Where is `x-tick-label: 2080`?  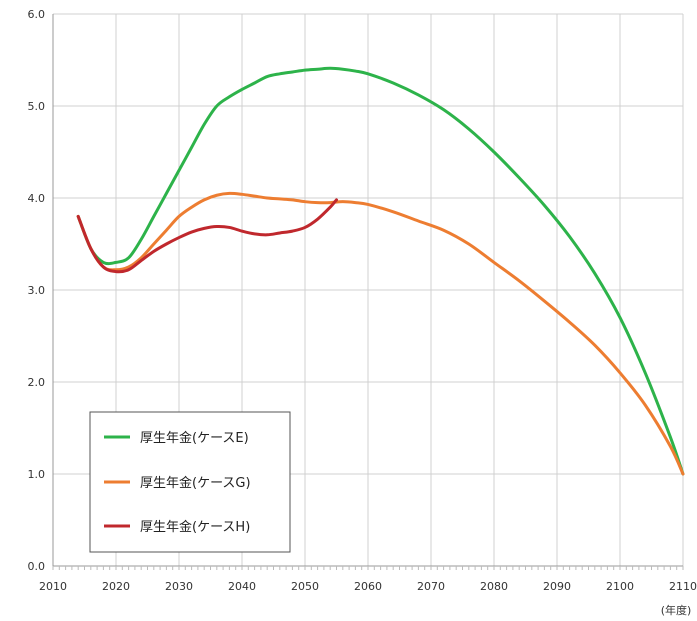
x-tick-label: 2080 is located at coordinates (494, 586).